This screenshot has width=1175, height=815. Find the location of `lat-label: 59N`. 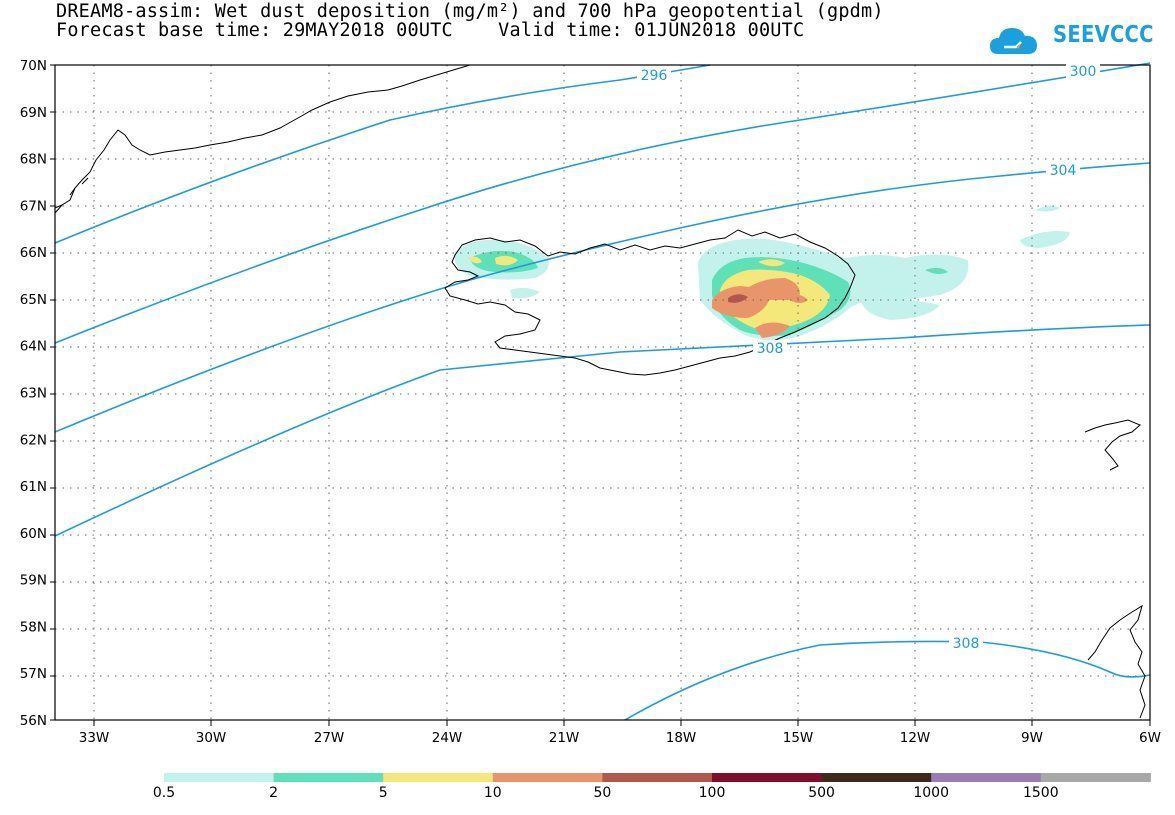

lat-label: 59N is located at coordinates (33, 581).